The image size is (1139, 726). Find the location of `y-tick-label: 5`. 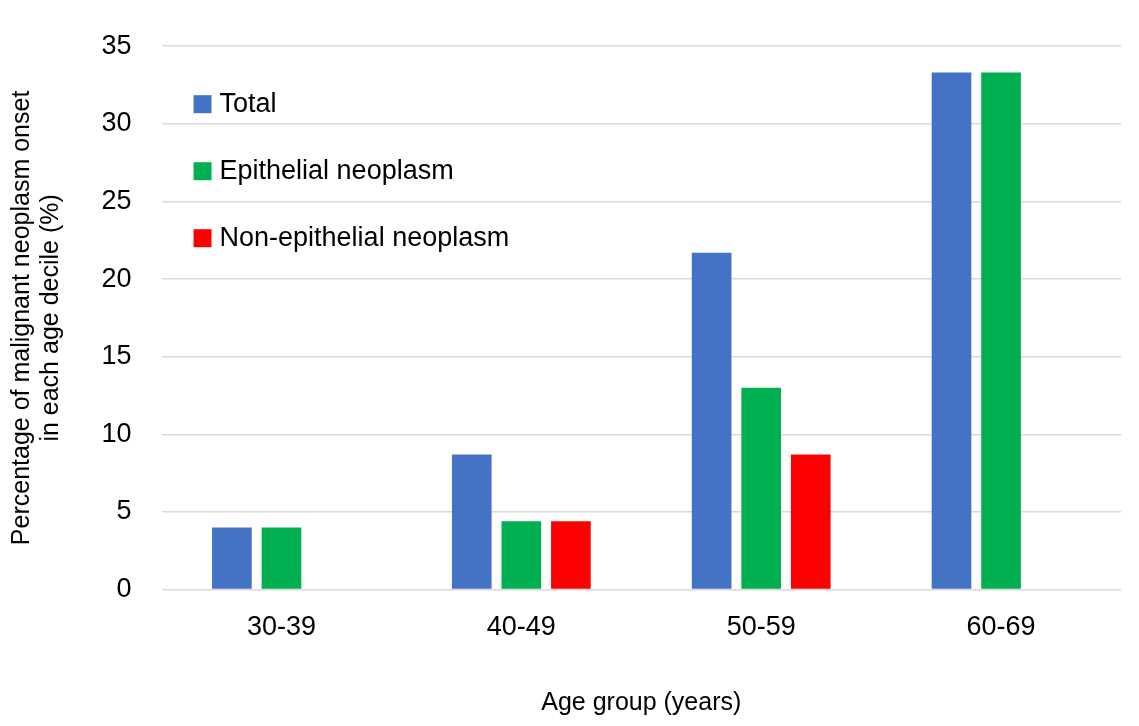

y-tick-label: 5 is located at coordinates (124, 510).